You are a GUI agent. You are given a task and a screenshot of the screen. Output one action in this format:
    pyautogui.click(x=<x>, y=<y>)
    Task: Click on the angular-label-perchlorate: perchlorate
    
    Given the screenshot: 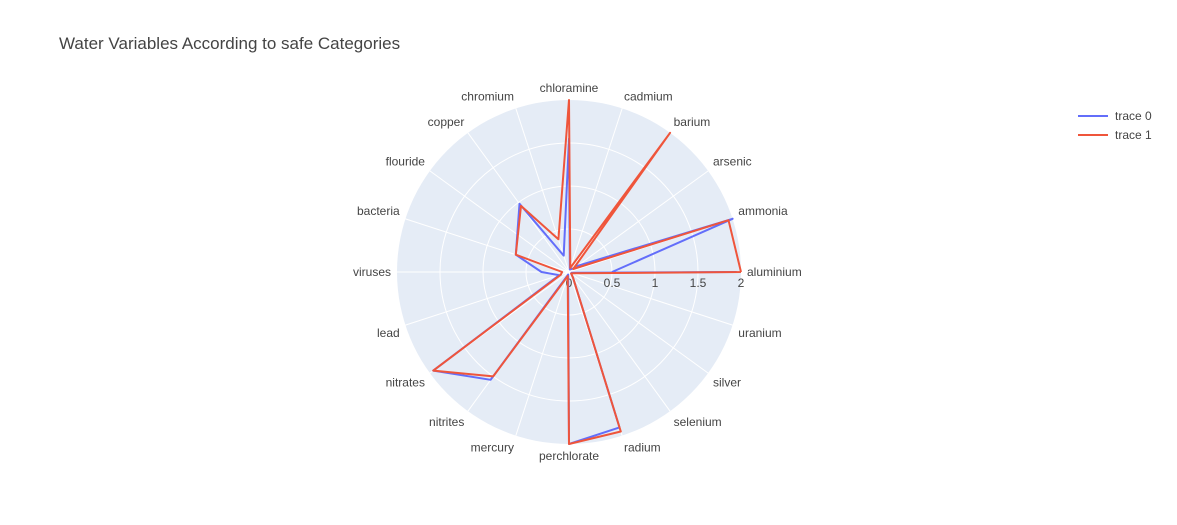 What is the action you would take?
    pyautogui.click(x=569, y=456)
    